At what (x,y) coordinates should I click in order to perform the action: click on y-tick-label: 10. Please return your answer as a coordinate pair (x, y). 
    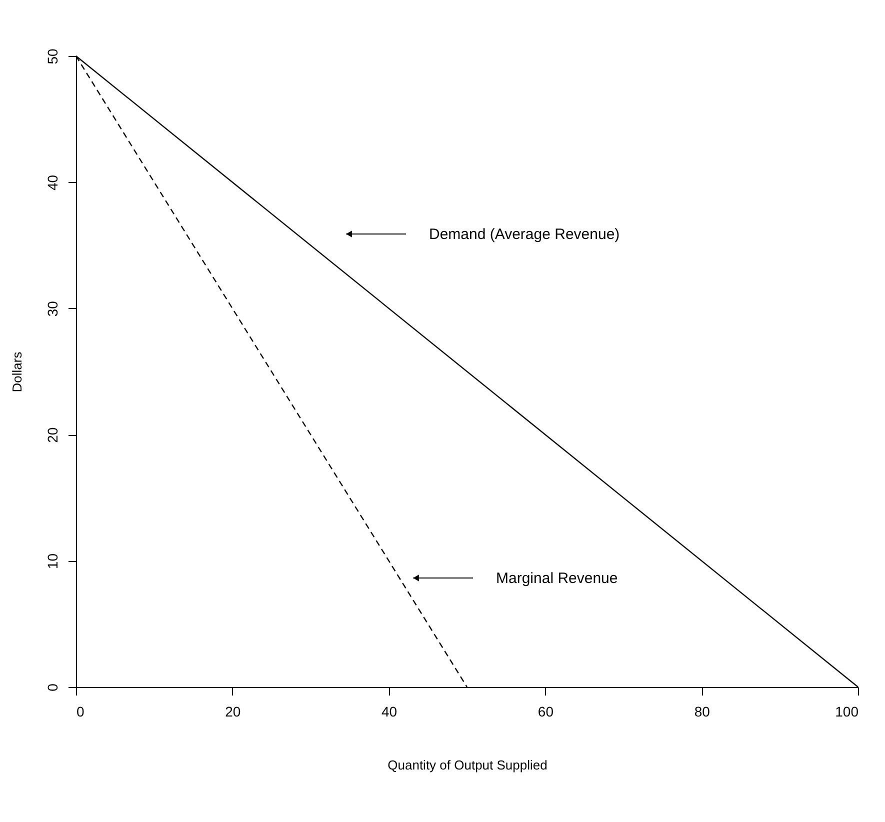
    Looking at the image, I should click on (52, 561).